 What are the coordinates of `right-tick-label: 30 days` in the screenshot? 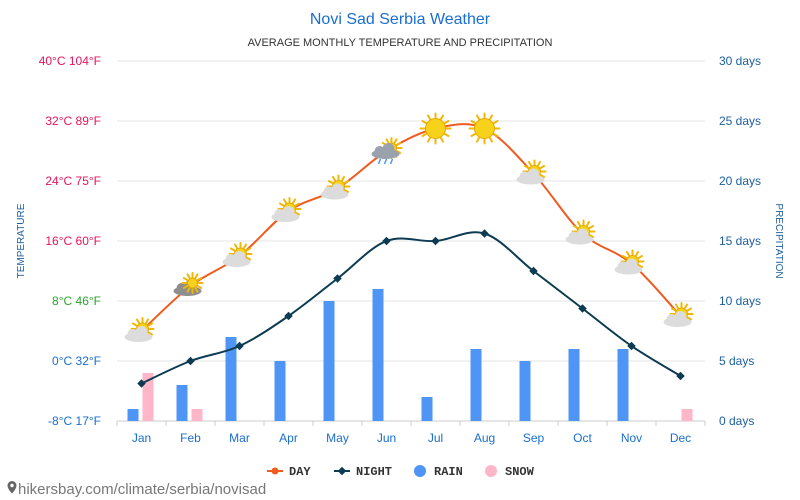 It's located at (740, 61).